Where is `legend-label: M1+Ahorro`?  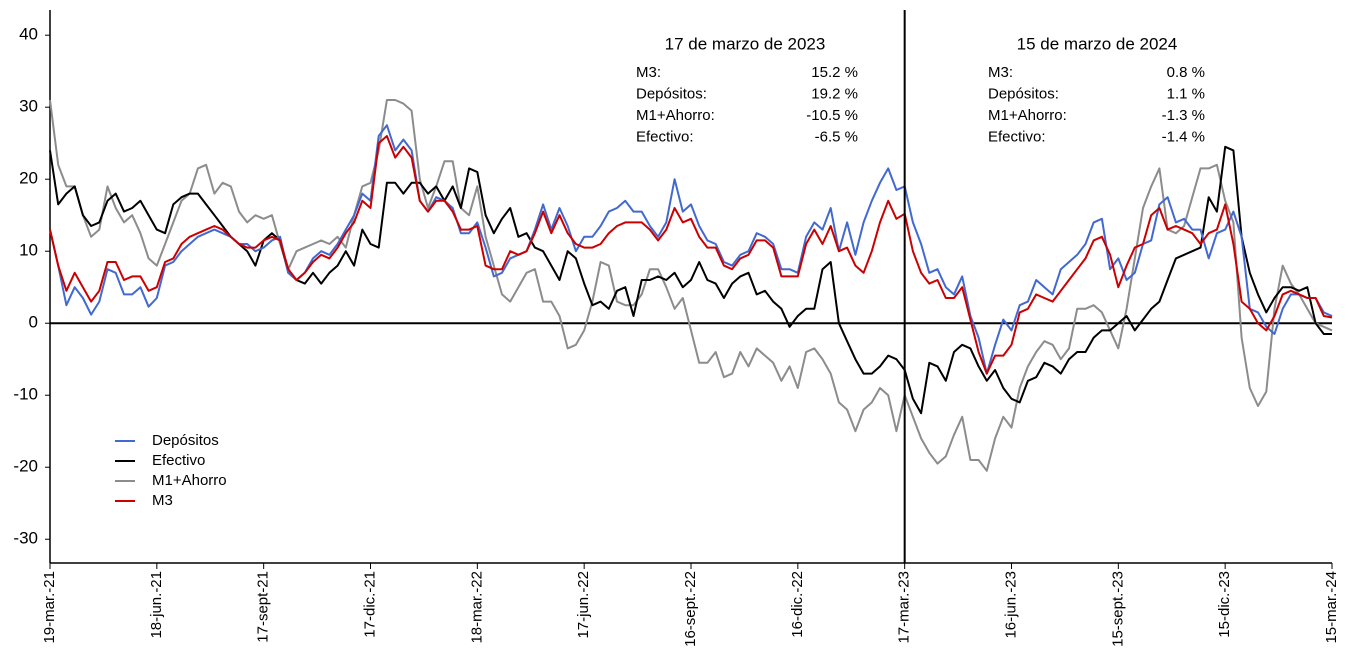
legend-label: M1+Ahorro is located at coordinates (189, 480).